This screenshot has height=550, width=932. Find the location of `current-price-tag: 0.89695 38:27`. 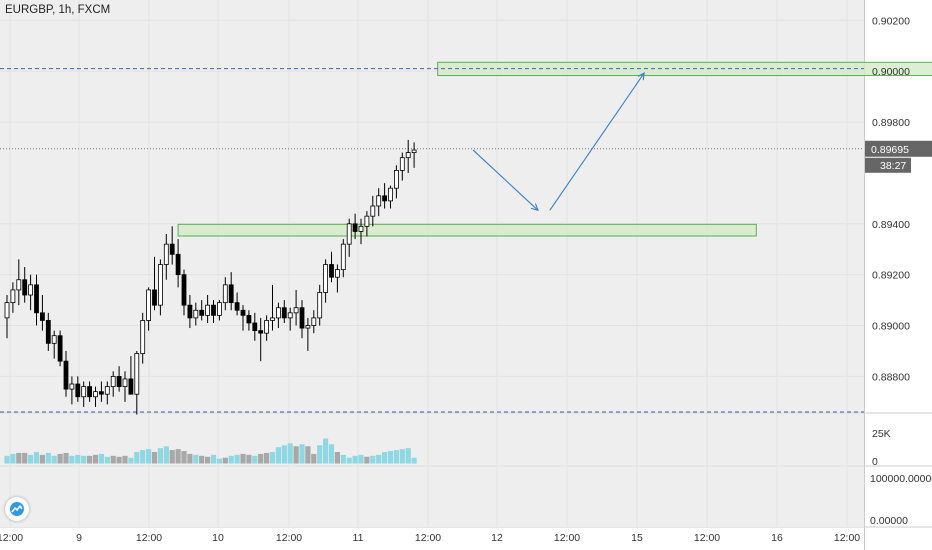

current-price-tag: 0.89695 38:27 is located at coordinates (898, 156).